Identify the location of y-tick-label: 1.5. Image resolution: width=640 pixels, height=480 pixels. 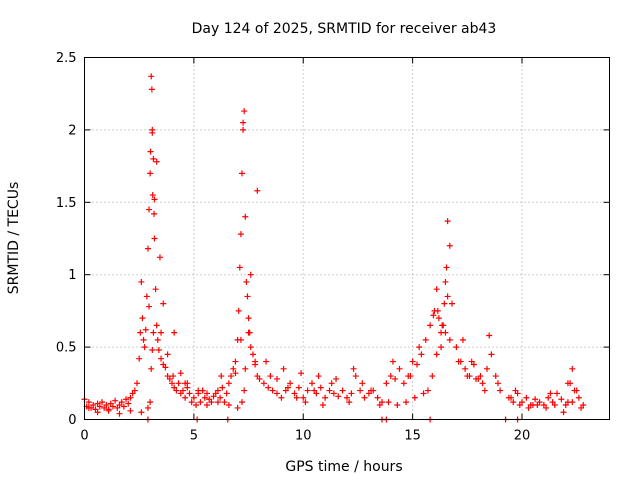
(66, 203).